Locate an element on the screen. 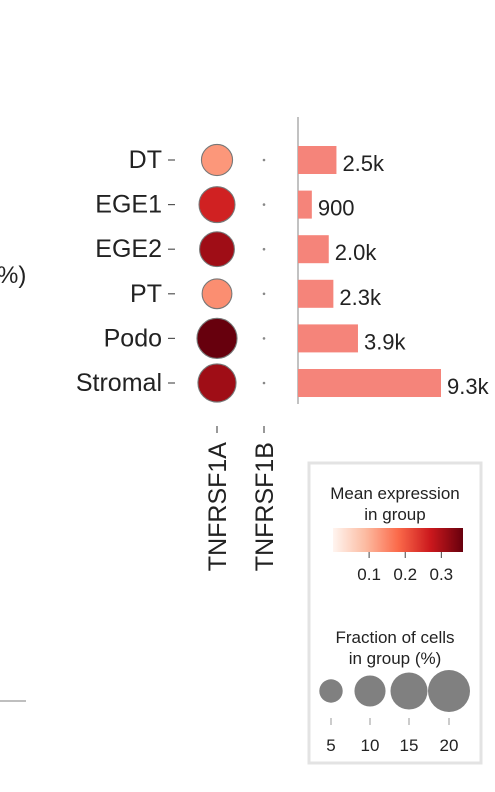 This screenshot has width=495, height=792. dot-dt-tnfrsf1a is located at coordinates (217, 160).